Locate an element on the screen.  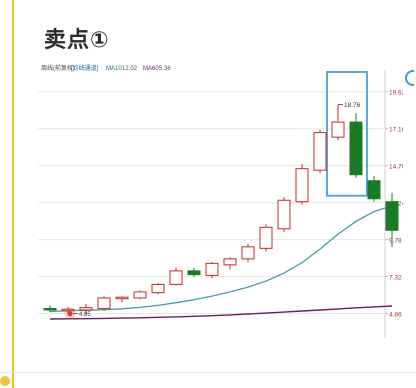
ma60-line is located at coordinates (221, 312).